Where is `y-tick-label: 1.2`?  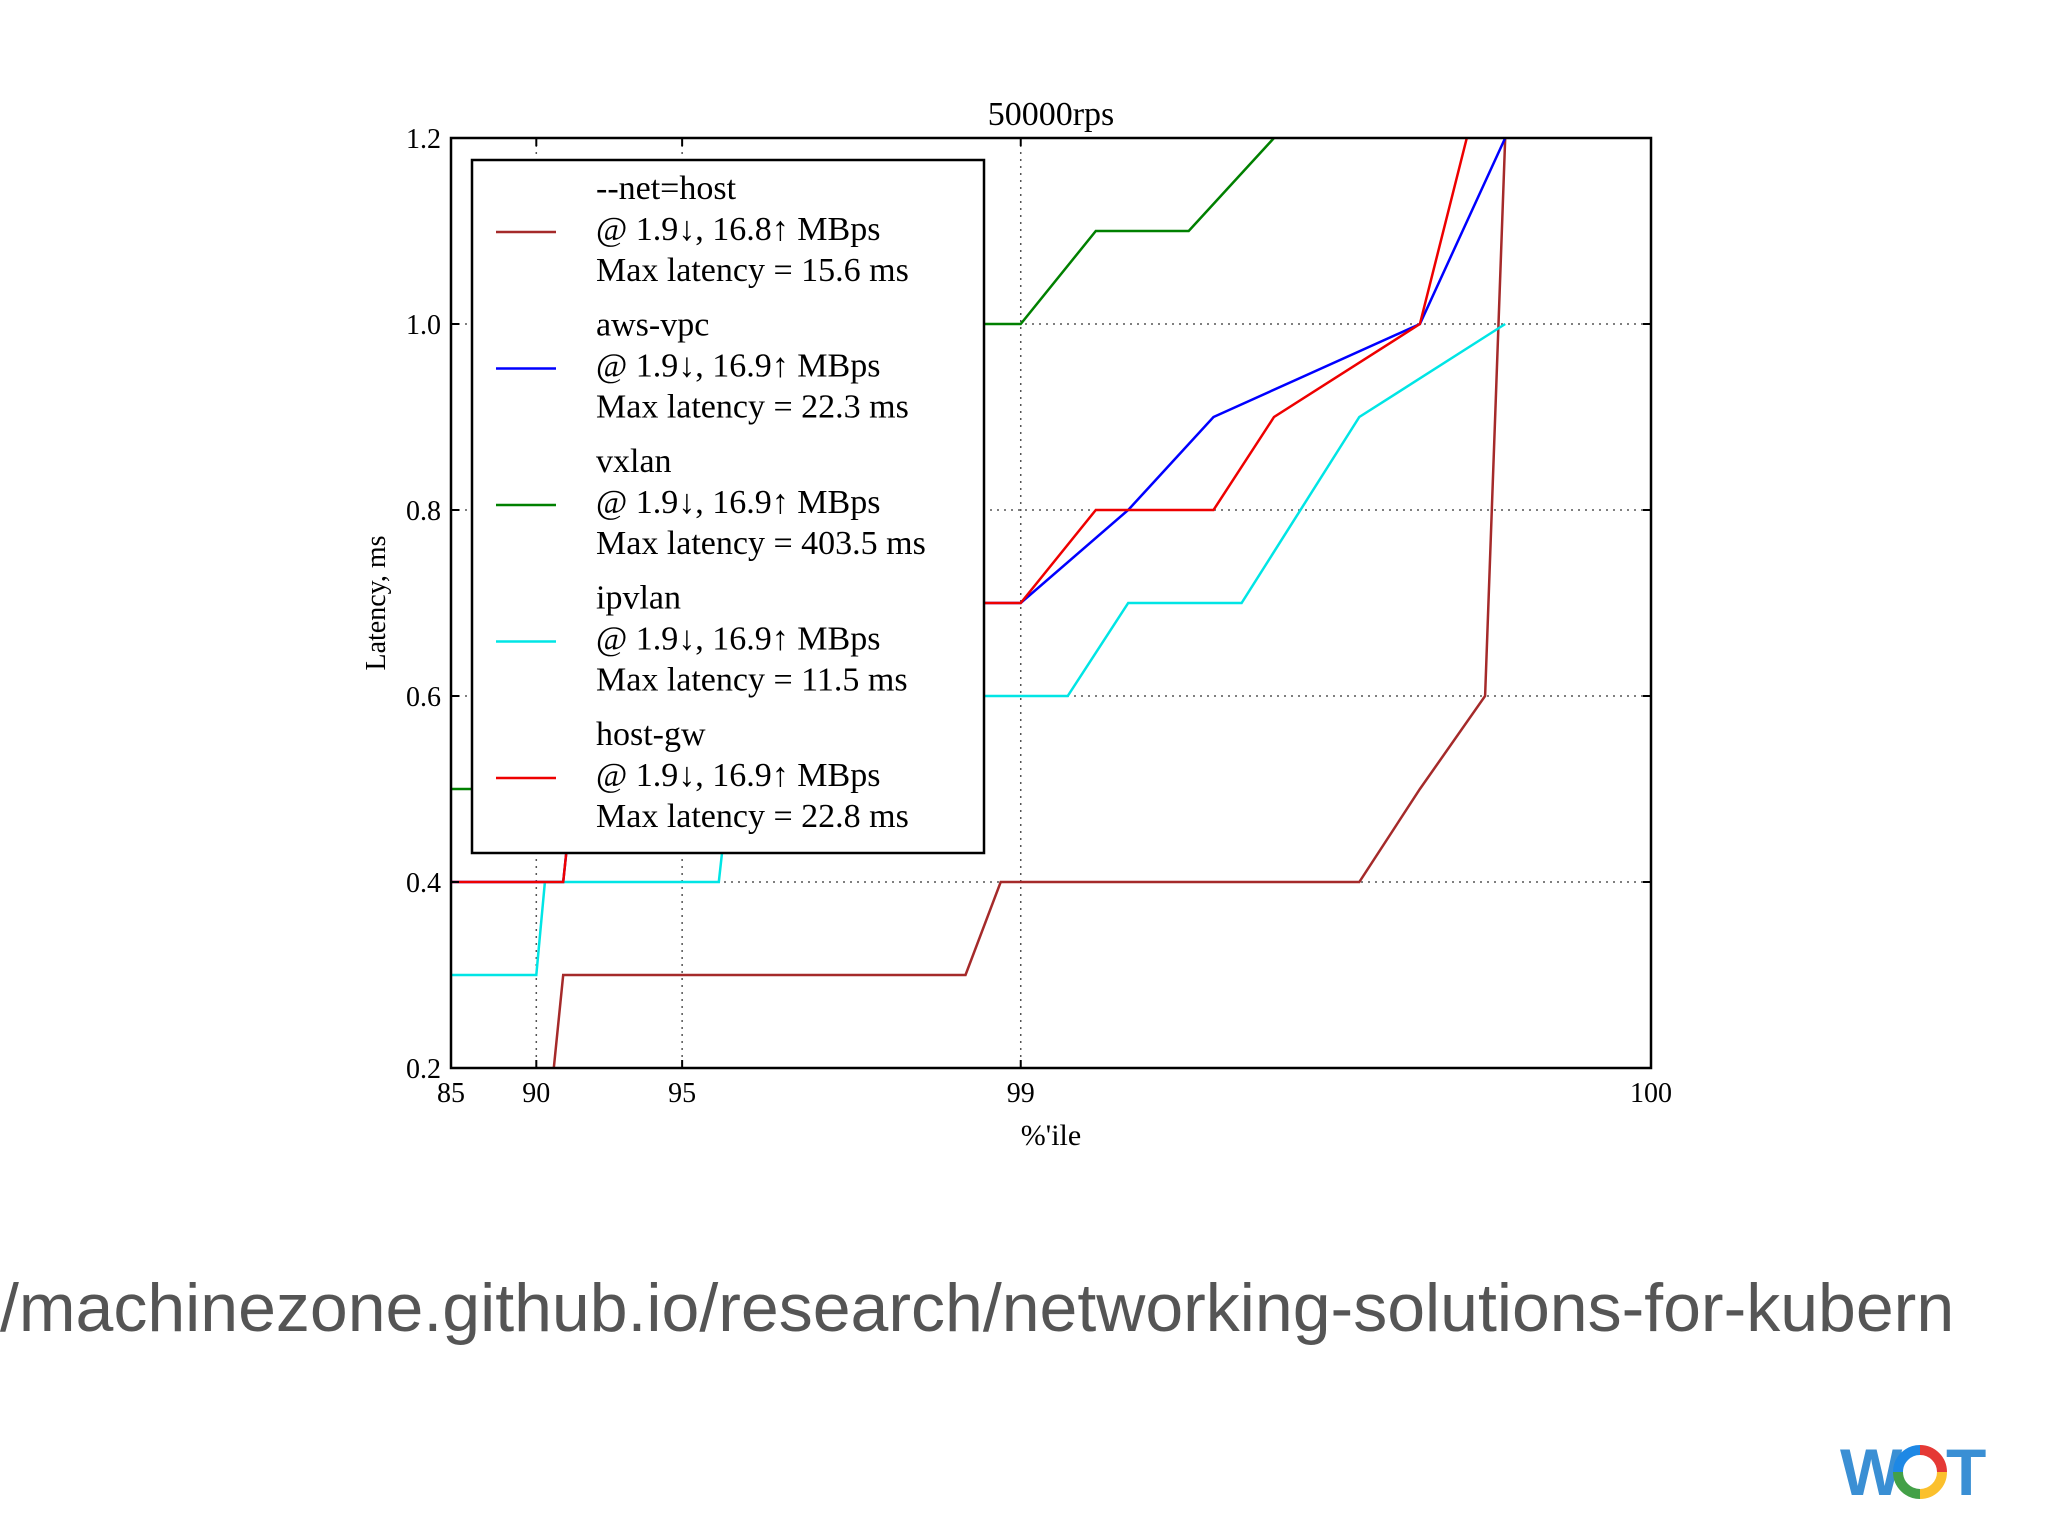
y-tick-label: 1.2 is located at coordinates (423, 139).